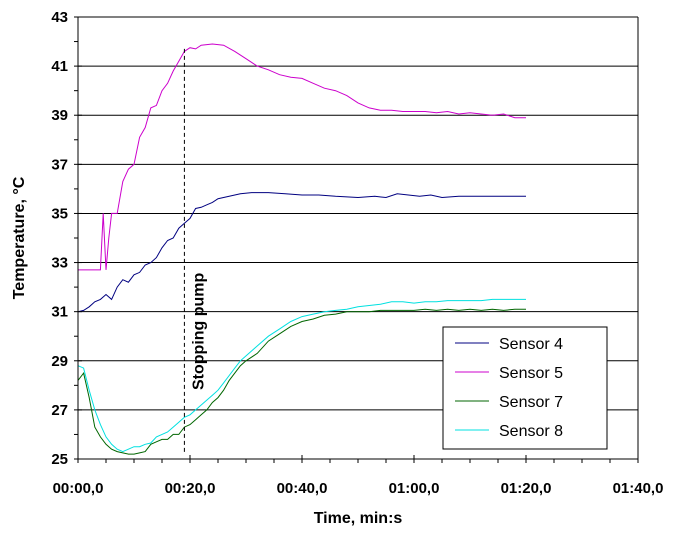  What do you see at coordinates (59, 410) in the screenshot?
I see `y-tick-label: 27` at bounding box center [59, 410].